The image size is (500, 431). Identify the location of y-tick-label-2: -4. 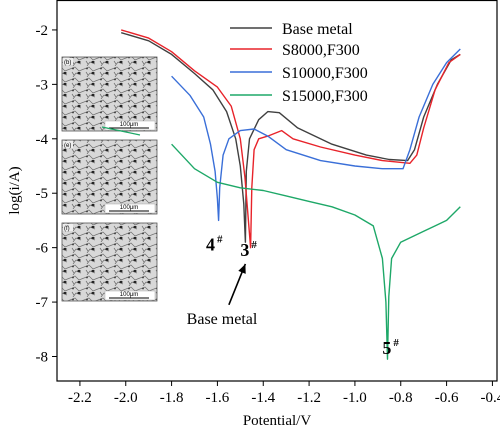
(42, 140).